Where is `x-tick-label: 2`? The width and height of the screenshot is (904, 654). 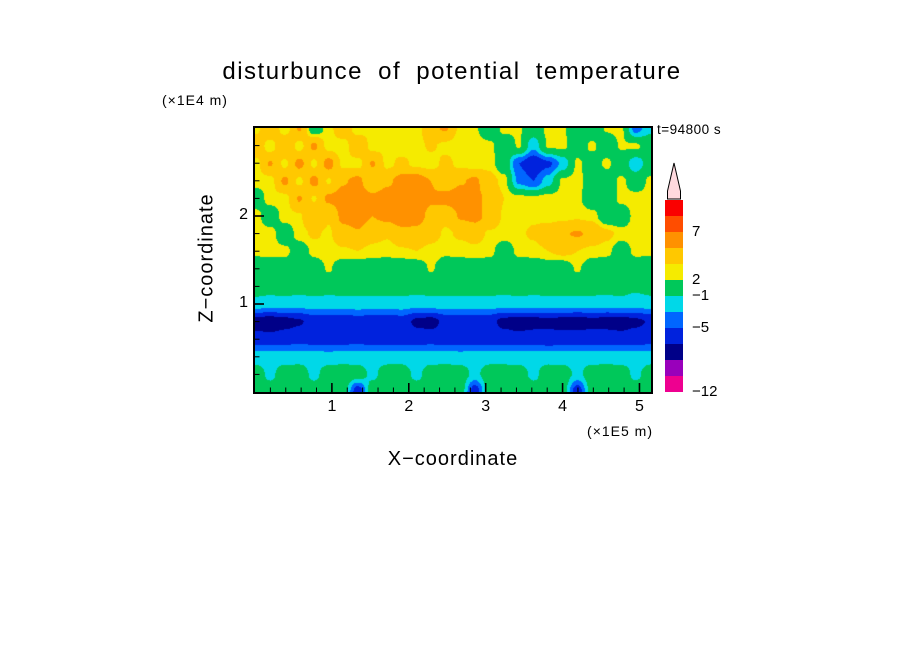 x-tick-label: 2 is located at coordinates (409, 406).